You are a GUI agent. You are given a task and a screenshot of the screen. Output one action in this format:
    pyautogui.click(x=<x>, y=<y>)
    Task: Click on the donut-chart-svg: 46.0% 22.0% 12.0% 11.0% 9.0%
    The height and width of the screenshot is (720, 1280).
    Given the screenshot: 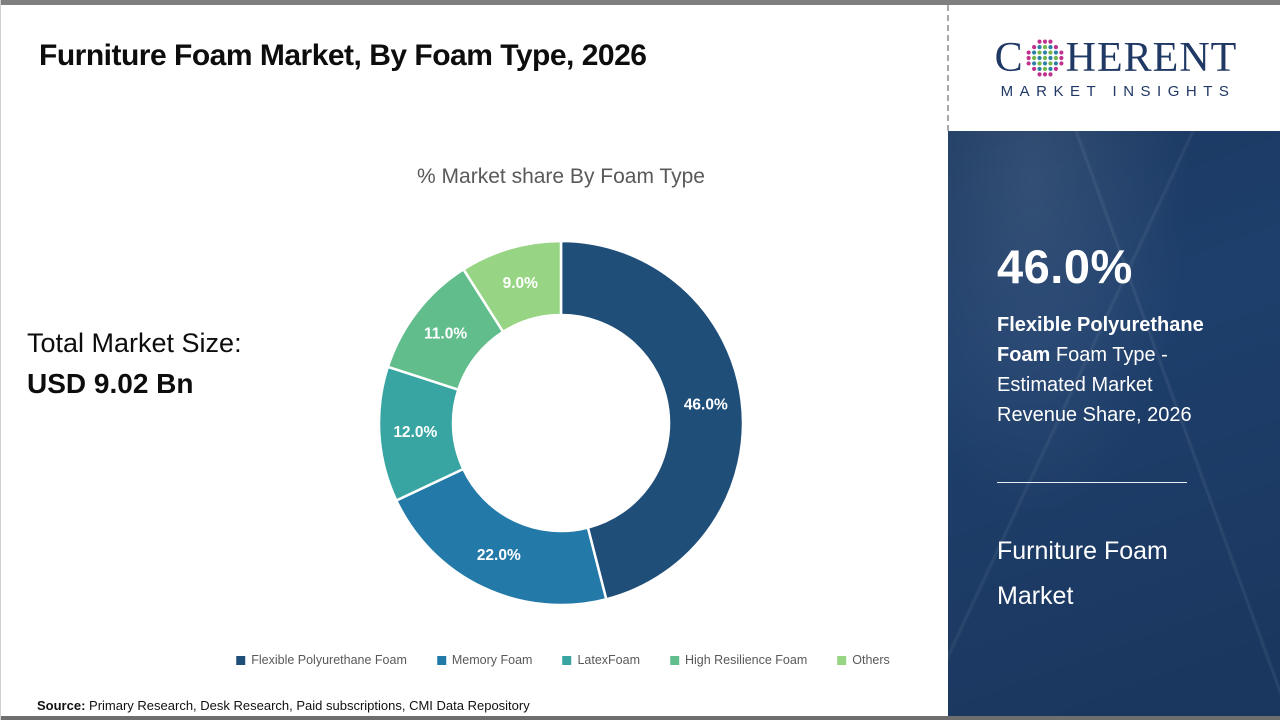 What is the action you would take?
    pyautogui.click(x=561, y=423)
    